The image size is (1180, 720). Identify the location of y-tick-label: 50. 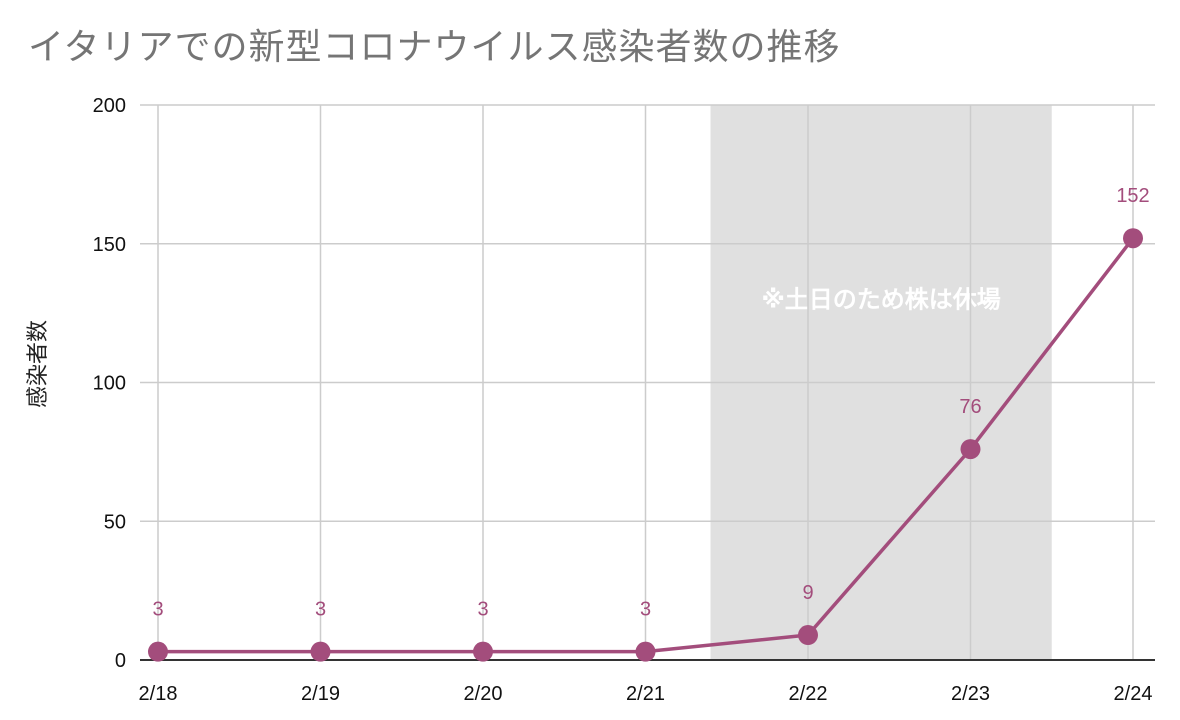
(115, 522).